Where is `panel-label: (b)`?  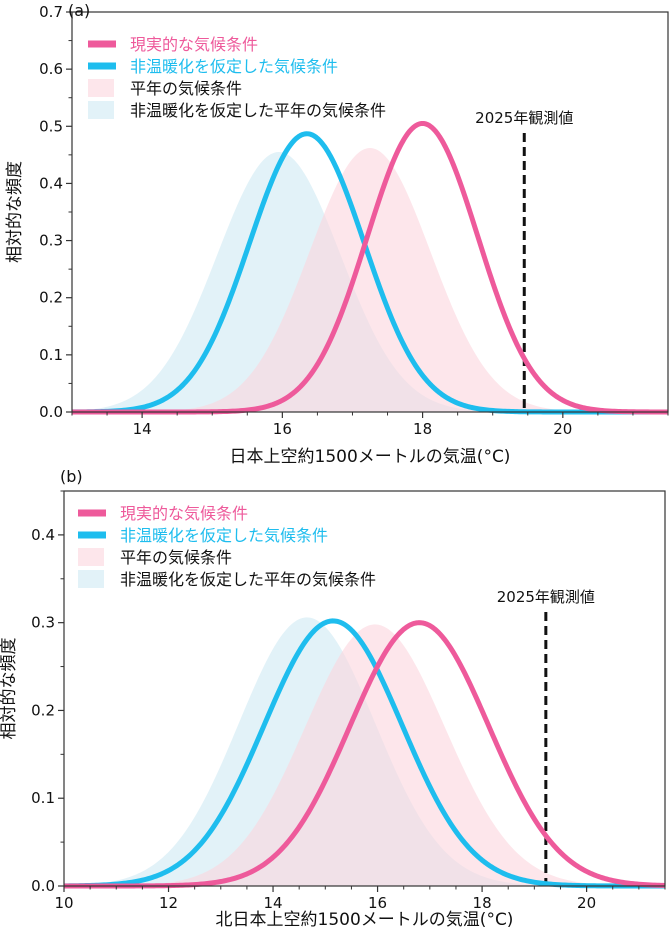 panel-label: (b) is located at coordinates (71, 476).